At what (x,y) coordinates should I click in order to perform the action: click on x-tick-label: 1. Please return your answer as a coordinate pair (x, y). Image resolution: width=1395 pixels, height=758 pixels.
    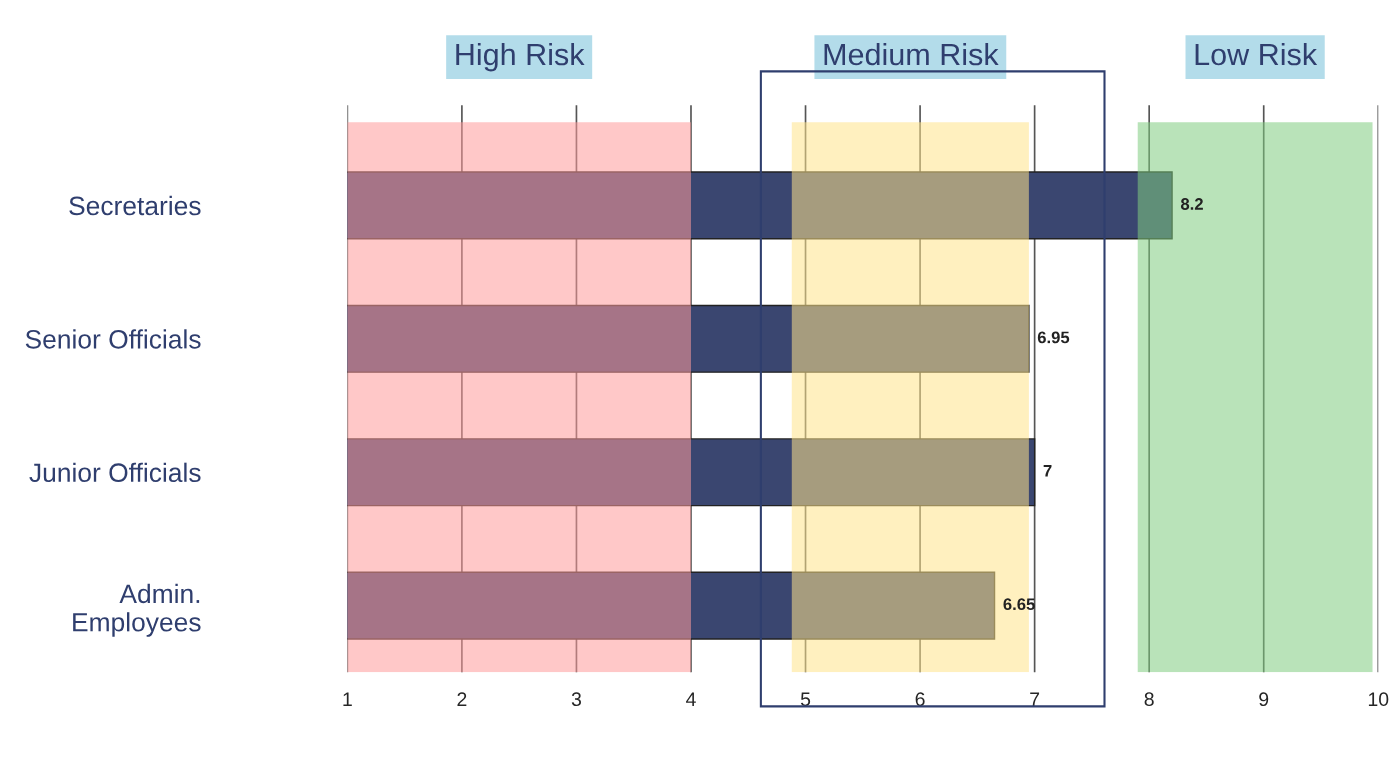
    Looking at the image, I should click on (347, 699).